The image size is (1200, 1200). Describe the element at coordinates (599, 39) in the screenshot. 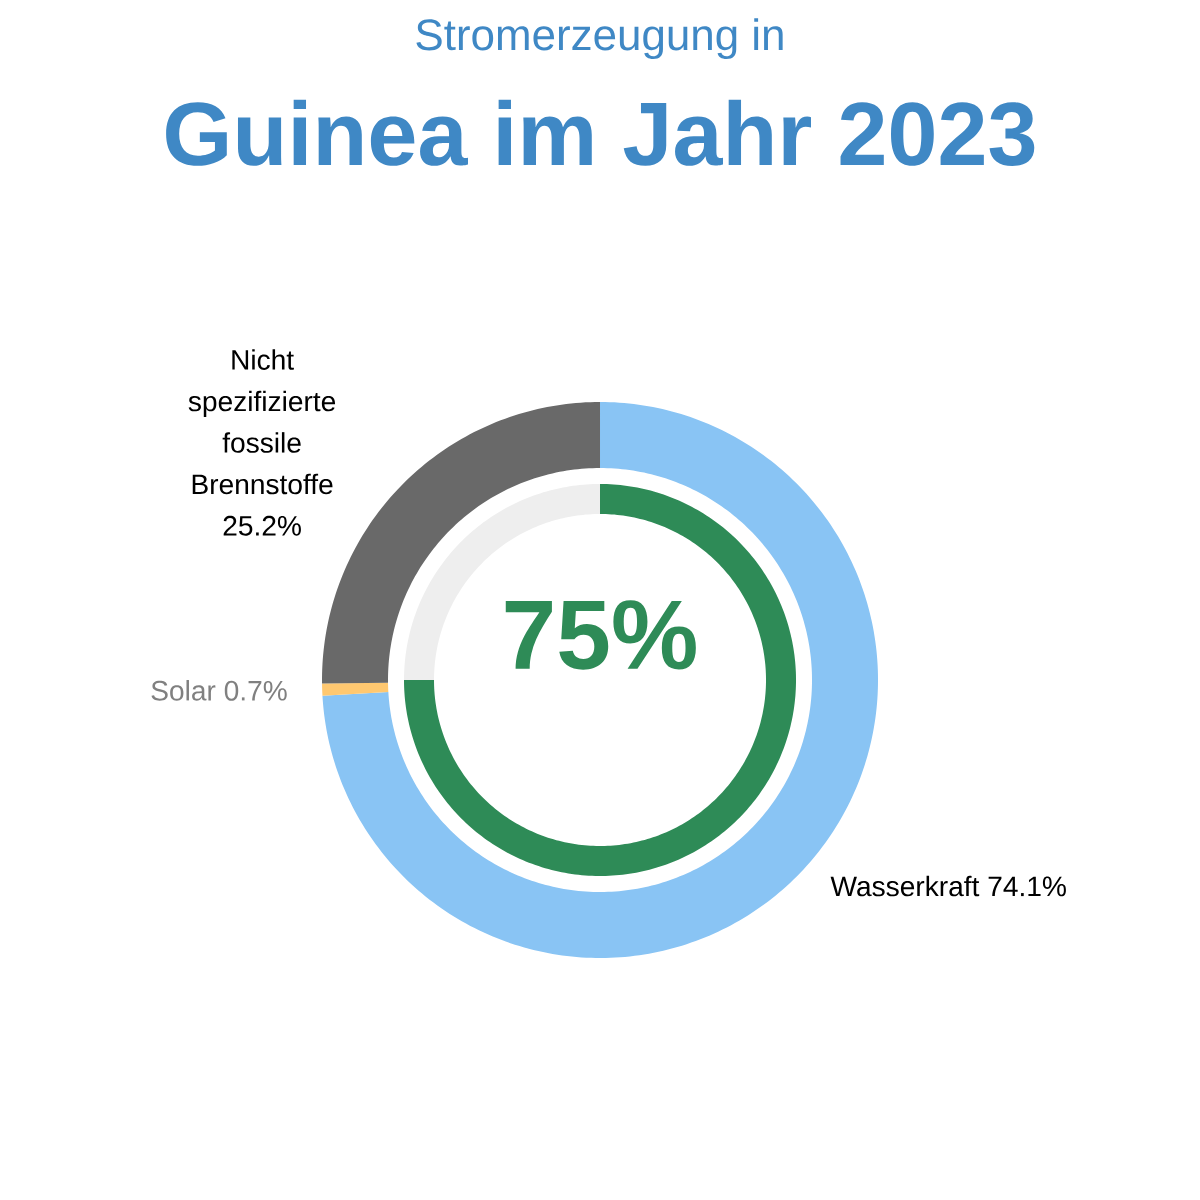

I see `chart-title: Stromerzeugung in` at that location.